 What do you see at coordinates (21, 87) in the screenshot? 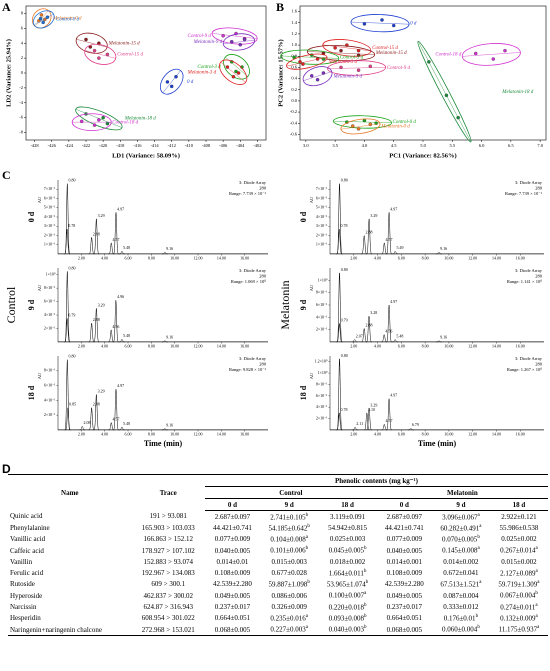
I see `y-tick-label: -2` at bounding box center [21, 87].